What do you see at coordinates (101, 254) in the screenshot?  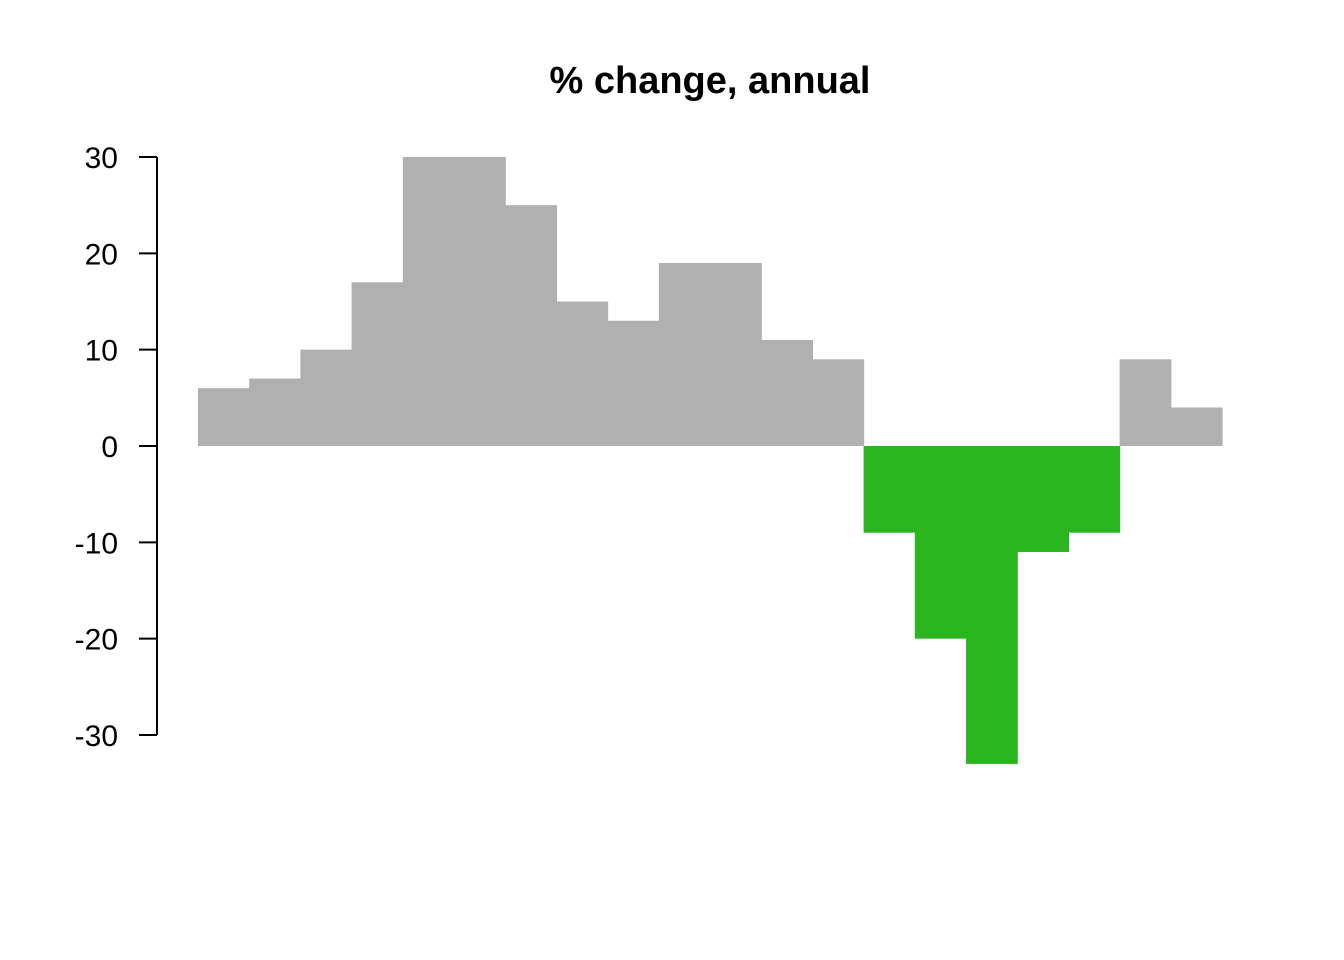 I see `y-tick-label: 20` at bounding box center [101, 254].